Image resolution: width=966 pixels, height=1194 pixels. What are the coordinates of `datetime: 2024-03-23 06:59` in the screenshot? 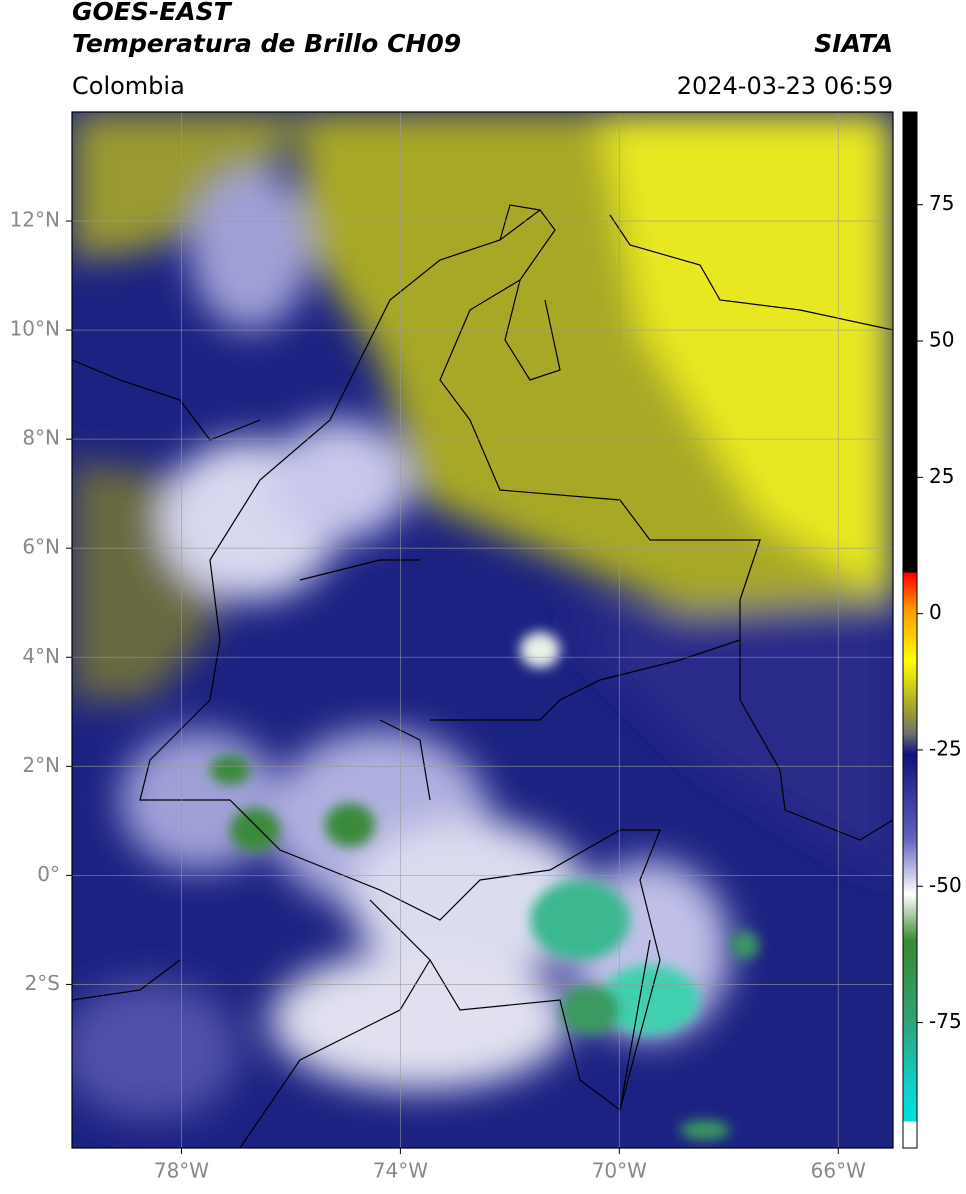 It's located at (785, 86).